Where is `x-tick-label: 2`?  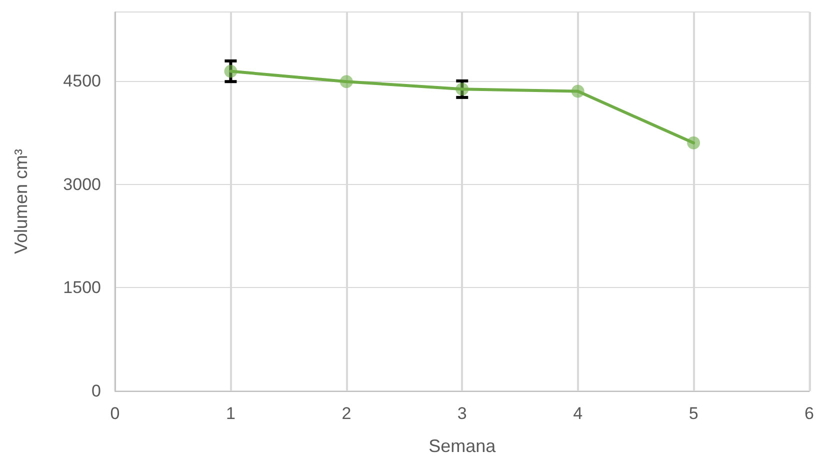 x-tick-label: 2 is located at coordinates (347, 413).